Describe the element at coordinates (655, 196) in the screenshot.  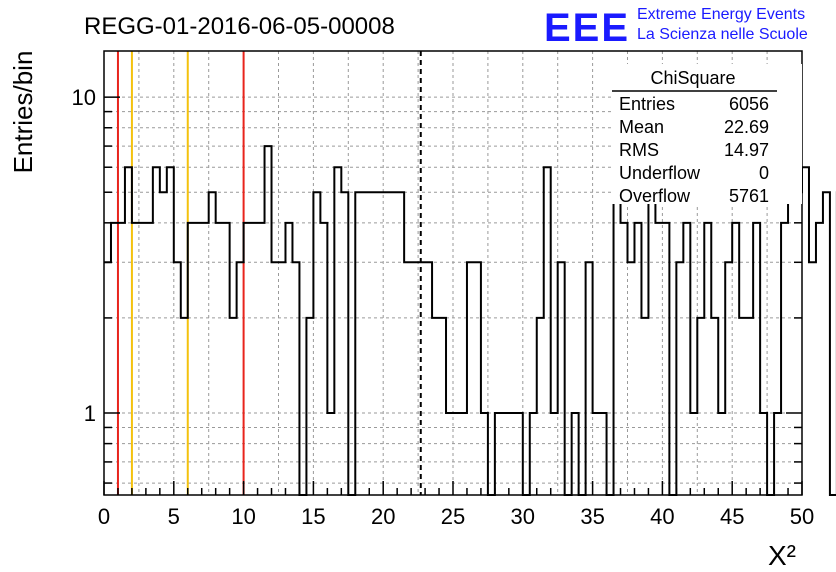
I see `stats-label-overflow: Overflow` at that location.